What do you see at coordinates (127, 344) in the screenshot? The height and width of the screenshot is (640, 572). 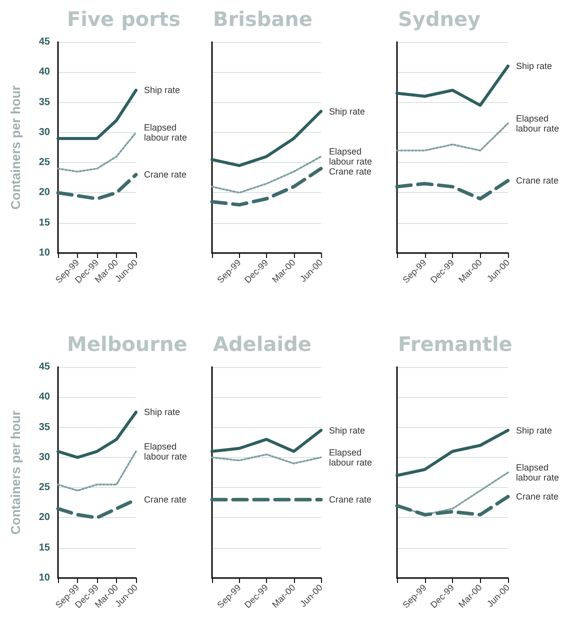 I see `chart-title: Melbourne` at bounding box center [127, 344].